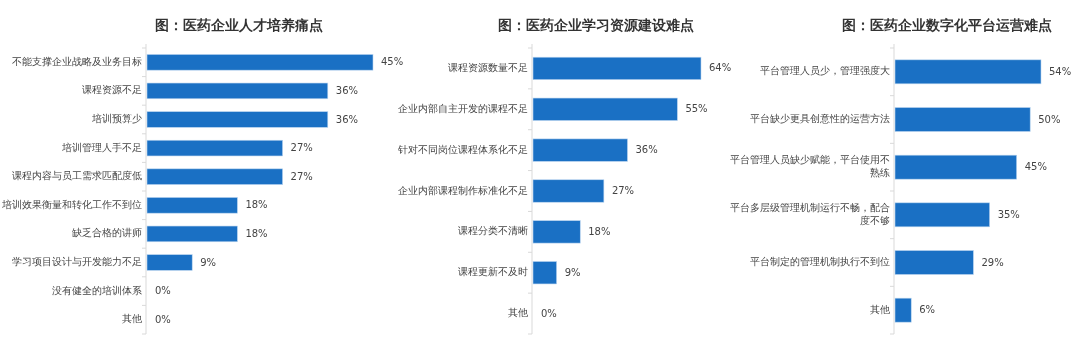 The width and height of the screenshot is (1080, 346). Describe the element at coordinates (825, 71) in the screenshot. I see `y-tick-label: 平台管理人员少，管理强度大` at that location.